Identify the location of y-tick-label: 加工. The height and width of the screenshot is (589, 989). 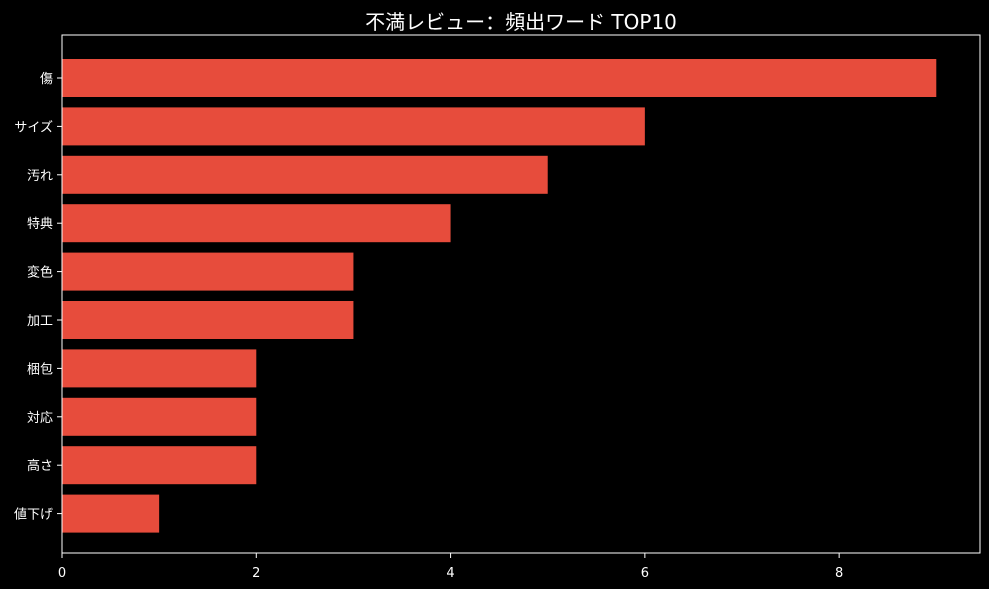
(40, 321).